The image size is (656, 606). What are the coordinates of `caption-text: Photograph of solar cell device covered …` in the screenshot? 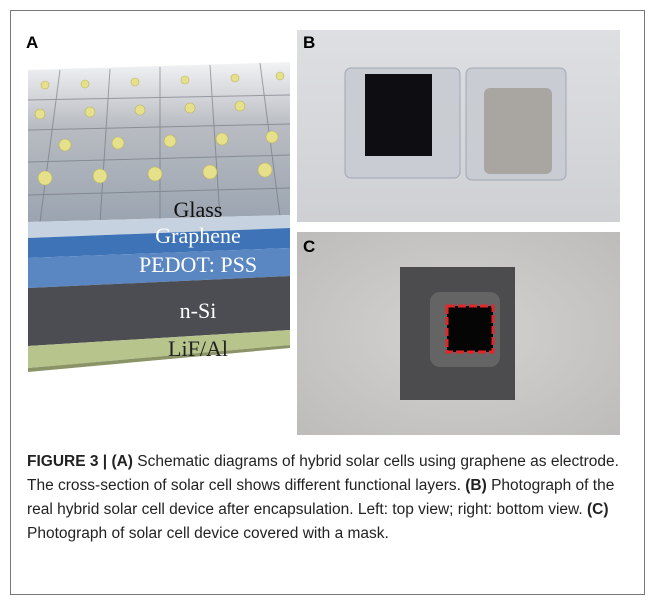 It's located at (208, 533).